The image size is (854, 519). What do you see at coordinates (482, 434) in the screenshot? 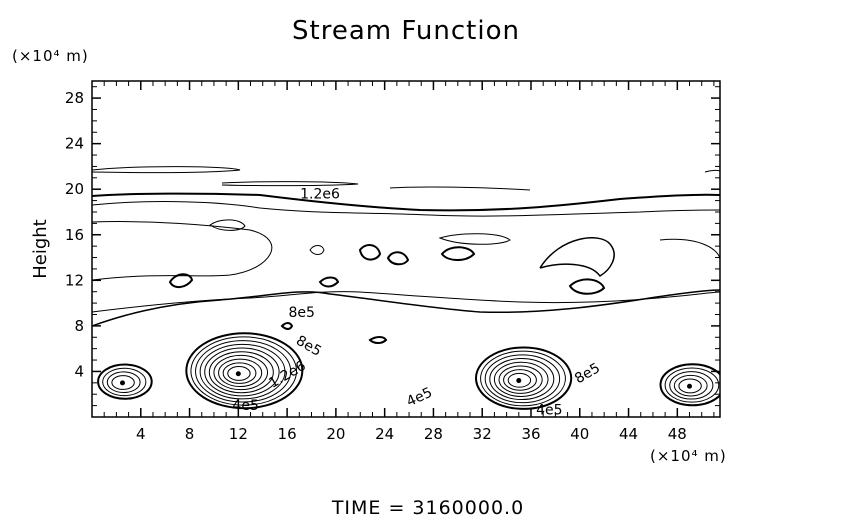
I see `x-tick-label-7: 32` at bounding box center [482, 434].